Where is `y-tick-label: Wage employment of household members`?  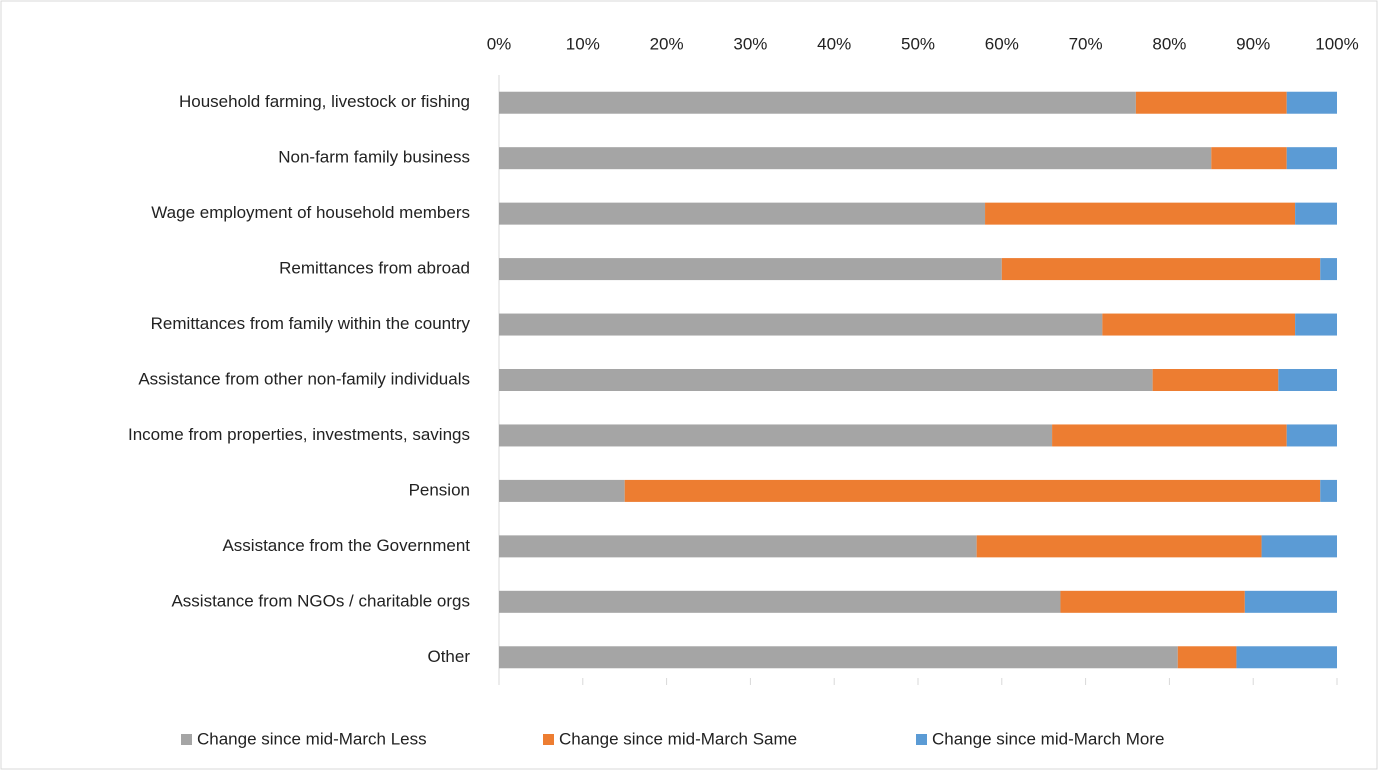 y-tick-label: Wage employment of household members is located at coordinates (310, 212).